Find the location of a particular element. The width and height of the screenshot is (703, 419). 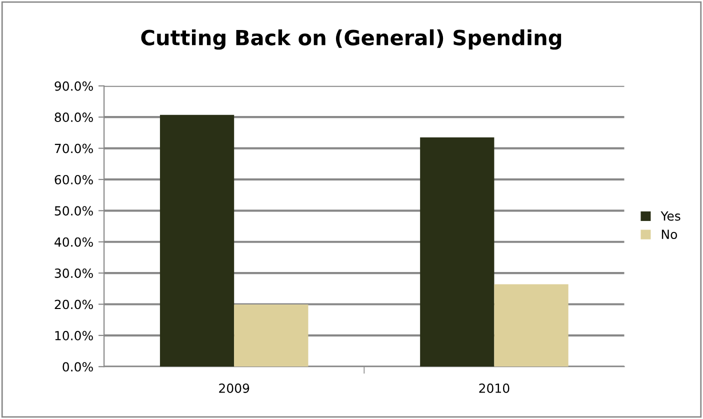

y-tick-label: 10.0% is located at coordinates (74, 335).